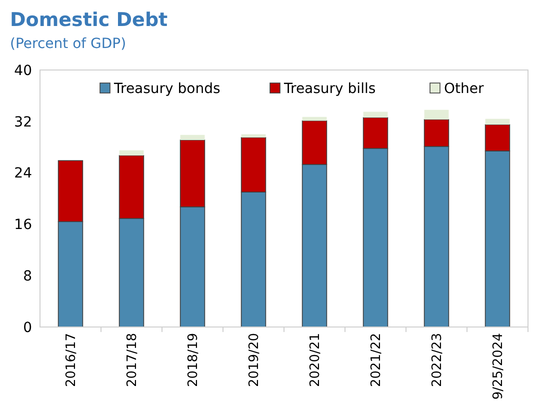 The height and width of the screenshot is (413, 542). I want to click on x-tick-label: 2017/18, so click(132, 360).